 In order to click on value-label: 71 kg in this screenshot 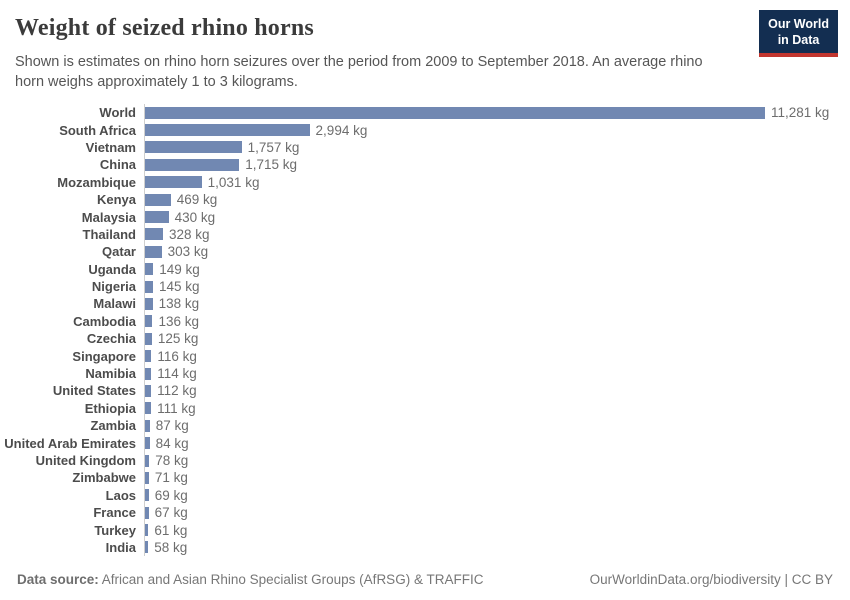, I will do `click(171, 478)`.